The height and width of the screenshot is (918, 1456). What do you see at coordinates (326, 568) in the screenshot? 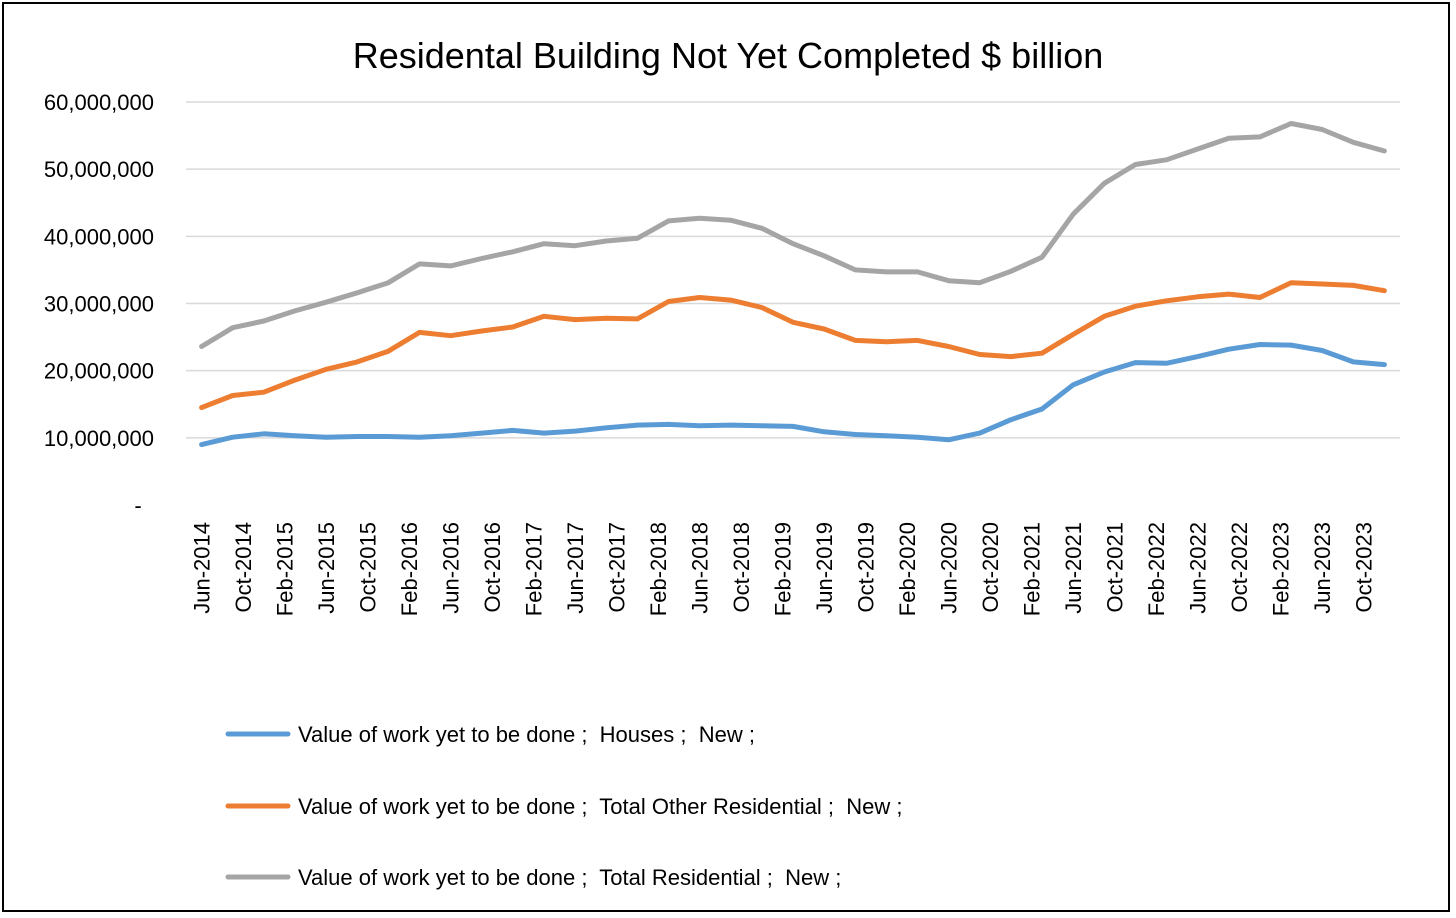
I see `x-tick-label: Jun-2015` at bounding box center [326, 568].